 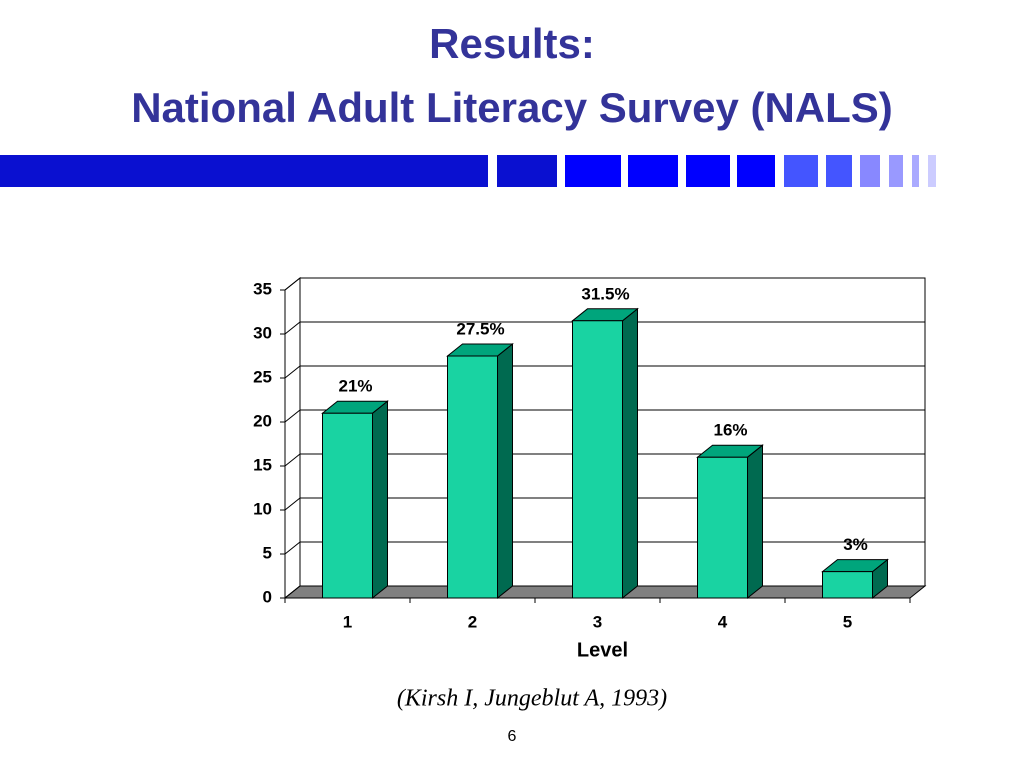 What do you see at coordinates (472, 621) in the screenshot?
I see `x-tick-label: 2` at bounding box center [472, 621].